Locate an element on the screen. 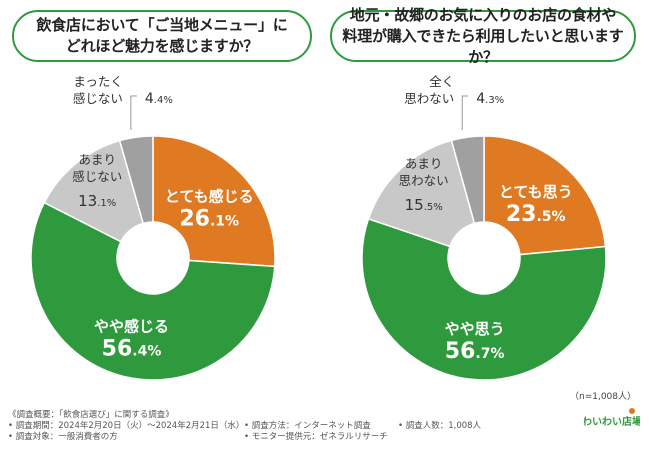 Image resolution: width=650 pixels, height=450 pixels. question-2-box: 地元・故郷のお気に入りのお店の食材や 料理が購入できたら利用したいと思いますか？ is located at coordinates (483, 36).